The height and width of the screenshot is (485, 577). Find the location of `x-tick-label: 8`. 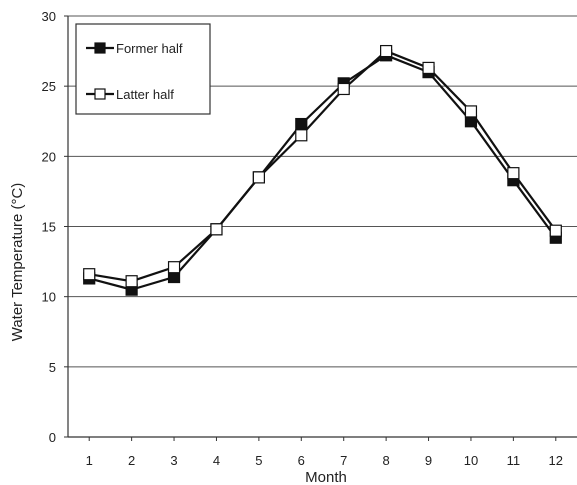

x-tick-label: 8 is located at coordinates (386, 460).